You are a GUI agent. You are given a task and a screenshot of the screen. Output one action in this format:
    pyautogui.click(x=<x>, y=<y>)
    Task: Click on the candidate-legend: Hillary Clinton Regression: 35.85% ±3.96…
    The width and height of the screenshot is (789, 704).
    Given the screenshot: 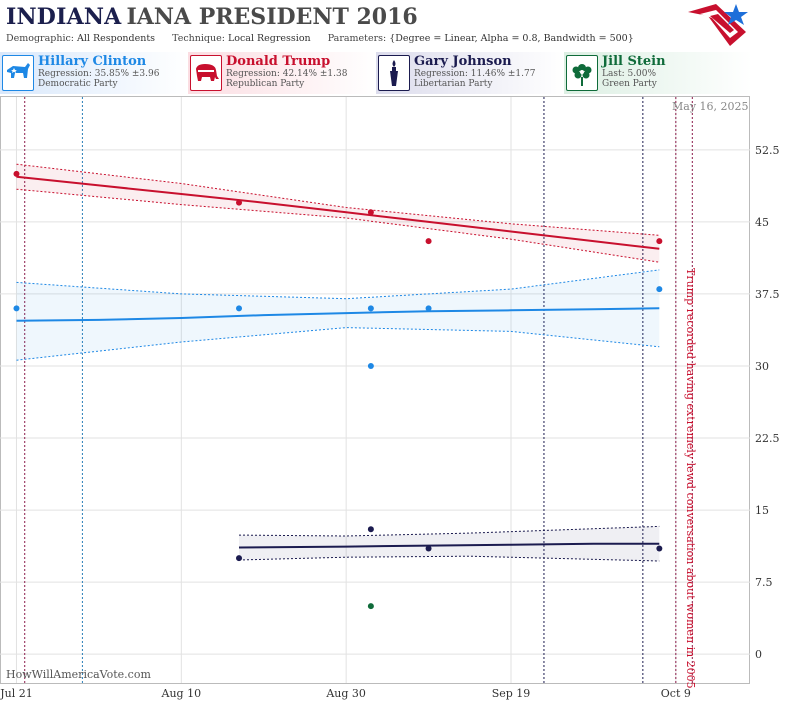 What is the action you would take?
    pyautogui.click(x=376, y=73)
    